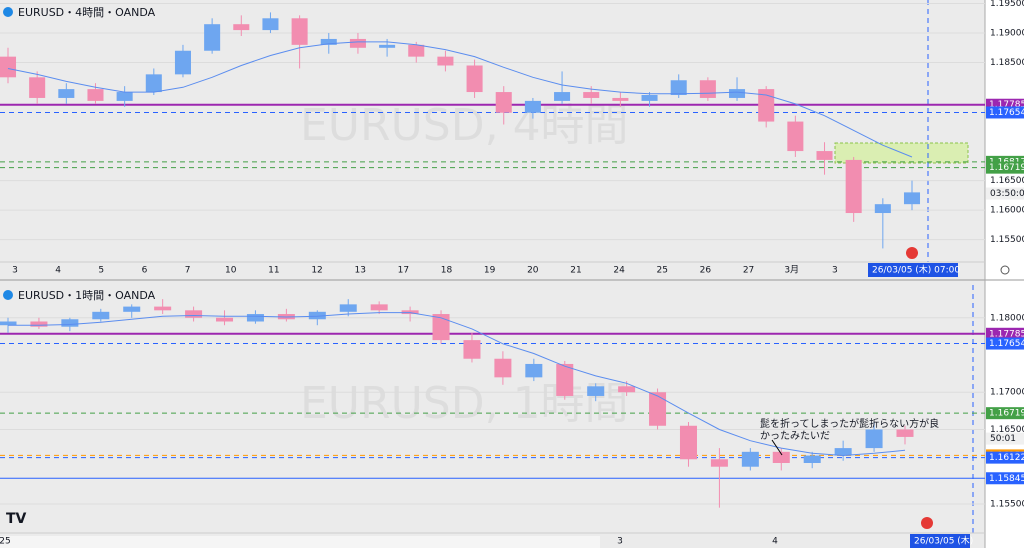 The height and width of the screenshot is (548, 1024). I want to click on x-tick-label: 5, so click(101, 271).